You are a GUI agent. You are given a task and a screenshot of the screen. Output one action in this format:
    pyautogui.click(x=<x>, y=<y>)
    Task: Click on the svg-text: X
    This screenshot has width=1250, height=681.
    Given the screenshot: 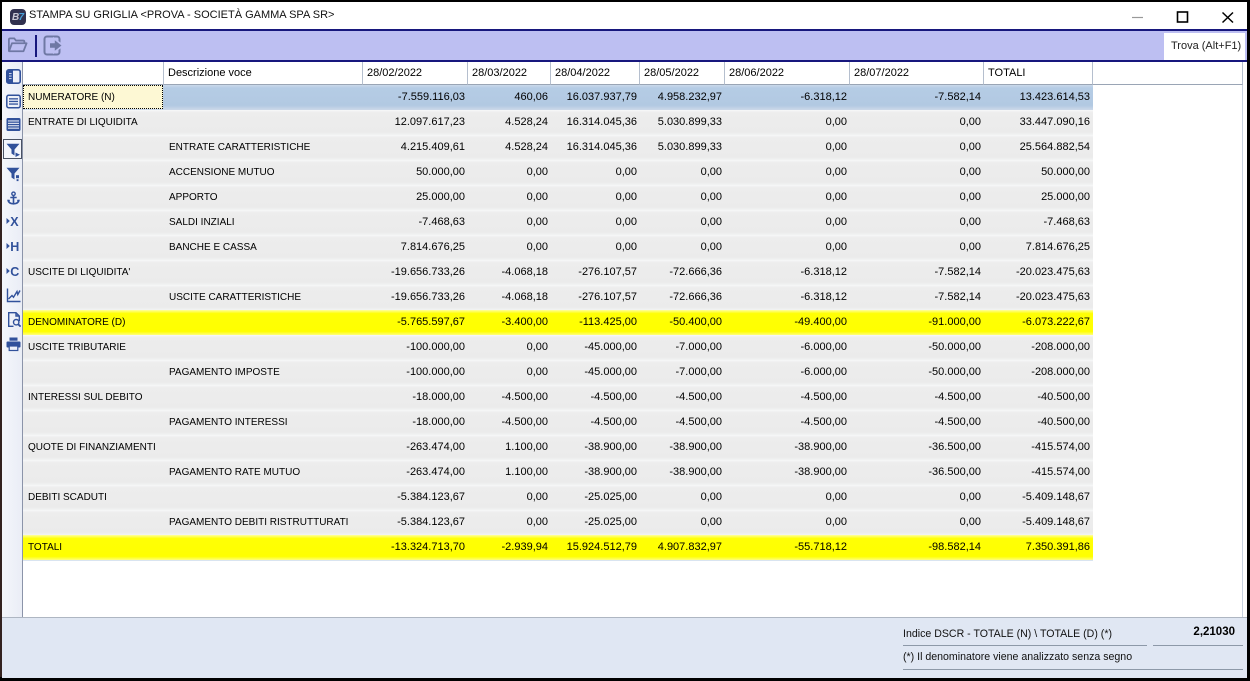 What is the action you would take?
    pyautogui.click(x=14, y=222)
    